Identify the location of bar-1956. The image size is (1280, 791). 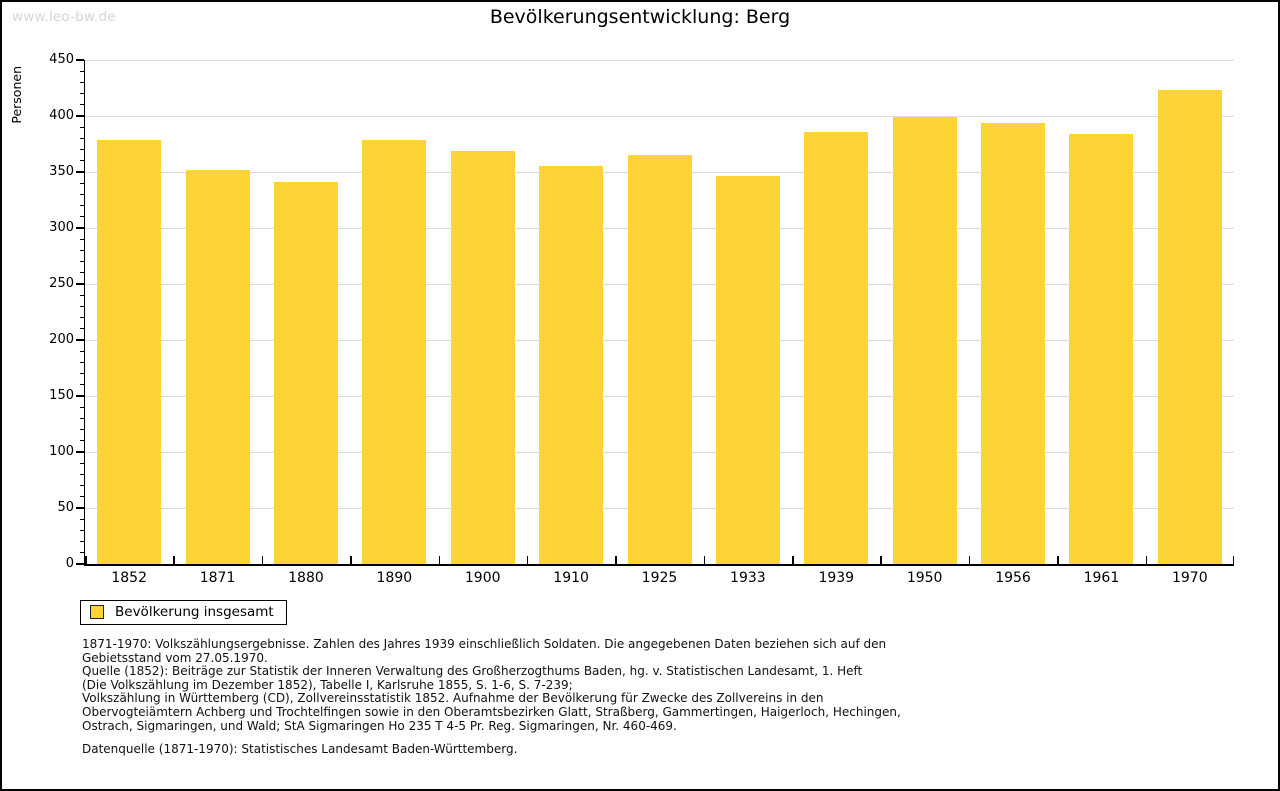
(1013, 343).